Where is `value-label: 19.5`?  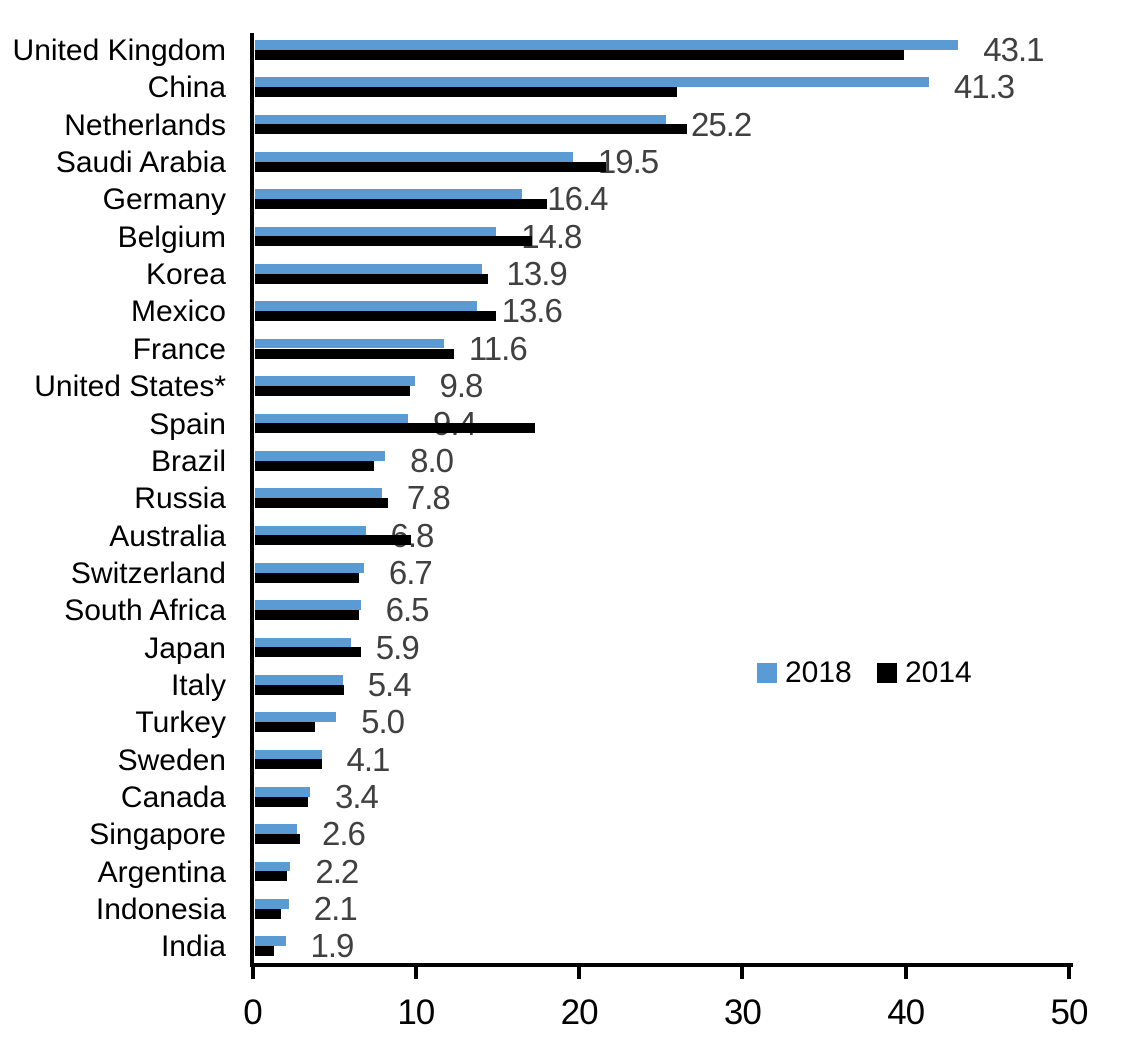
value-label: 19.5 is located at coordinates (628, 162).